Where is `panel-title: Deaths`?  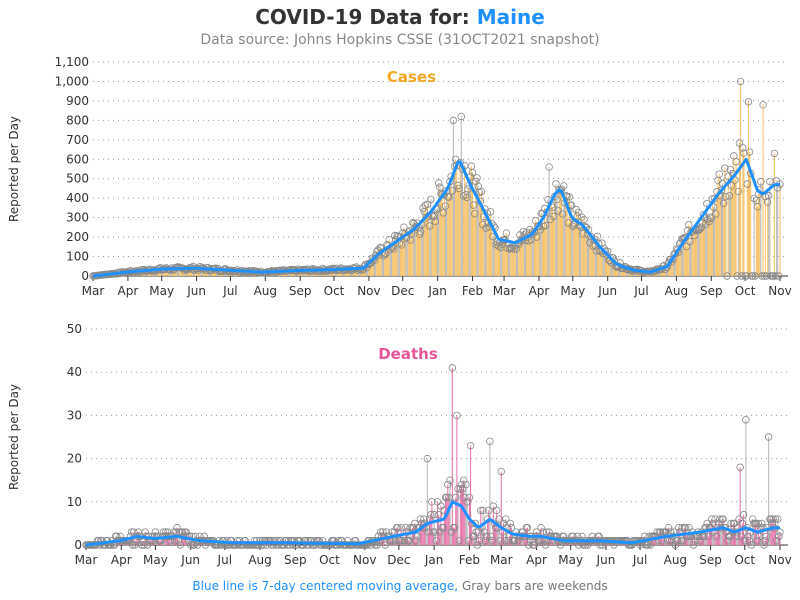
panel-title: Deaths is located at coordinates (408, 354).